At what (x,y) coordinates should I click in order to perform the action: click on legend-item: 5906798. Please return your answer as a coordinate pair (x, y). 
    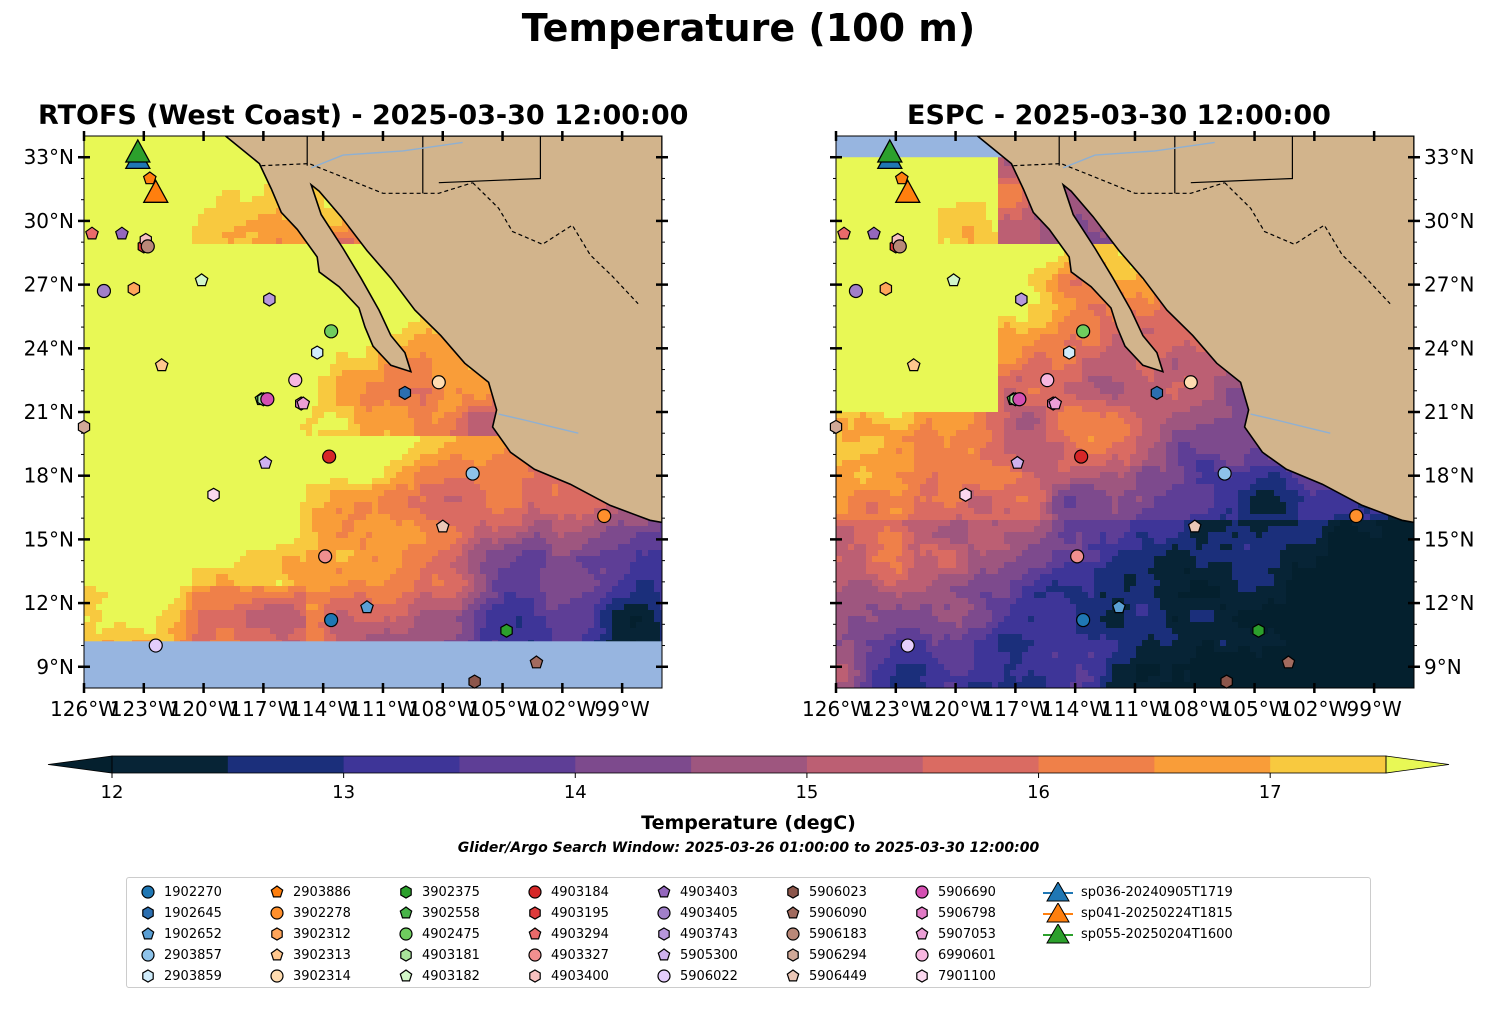
    Looking at the image, I should click on (955, 913).